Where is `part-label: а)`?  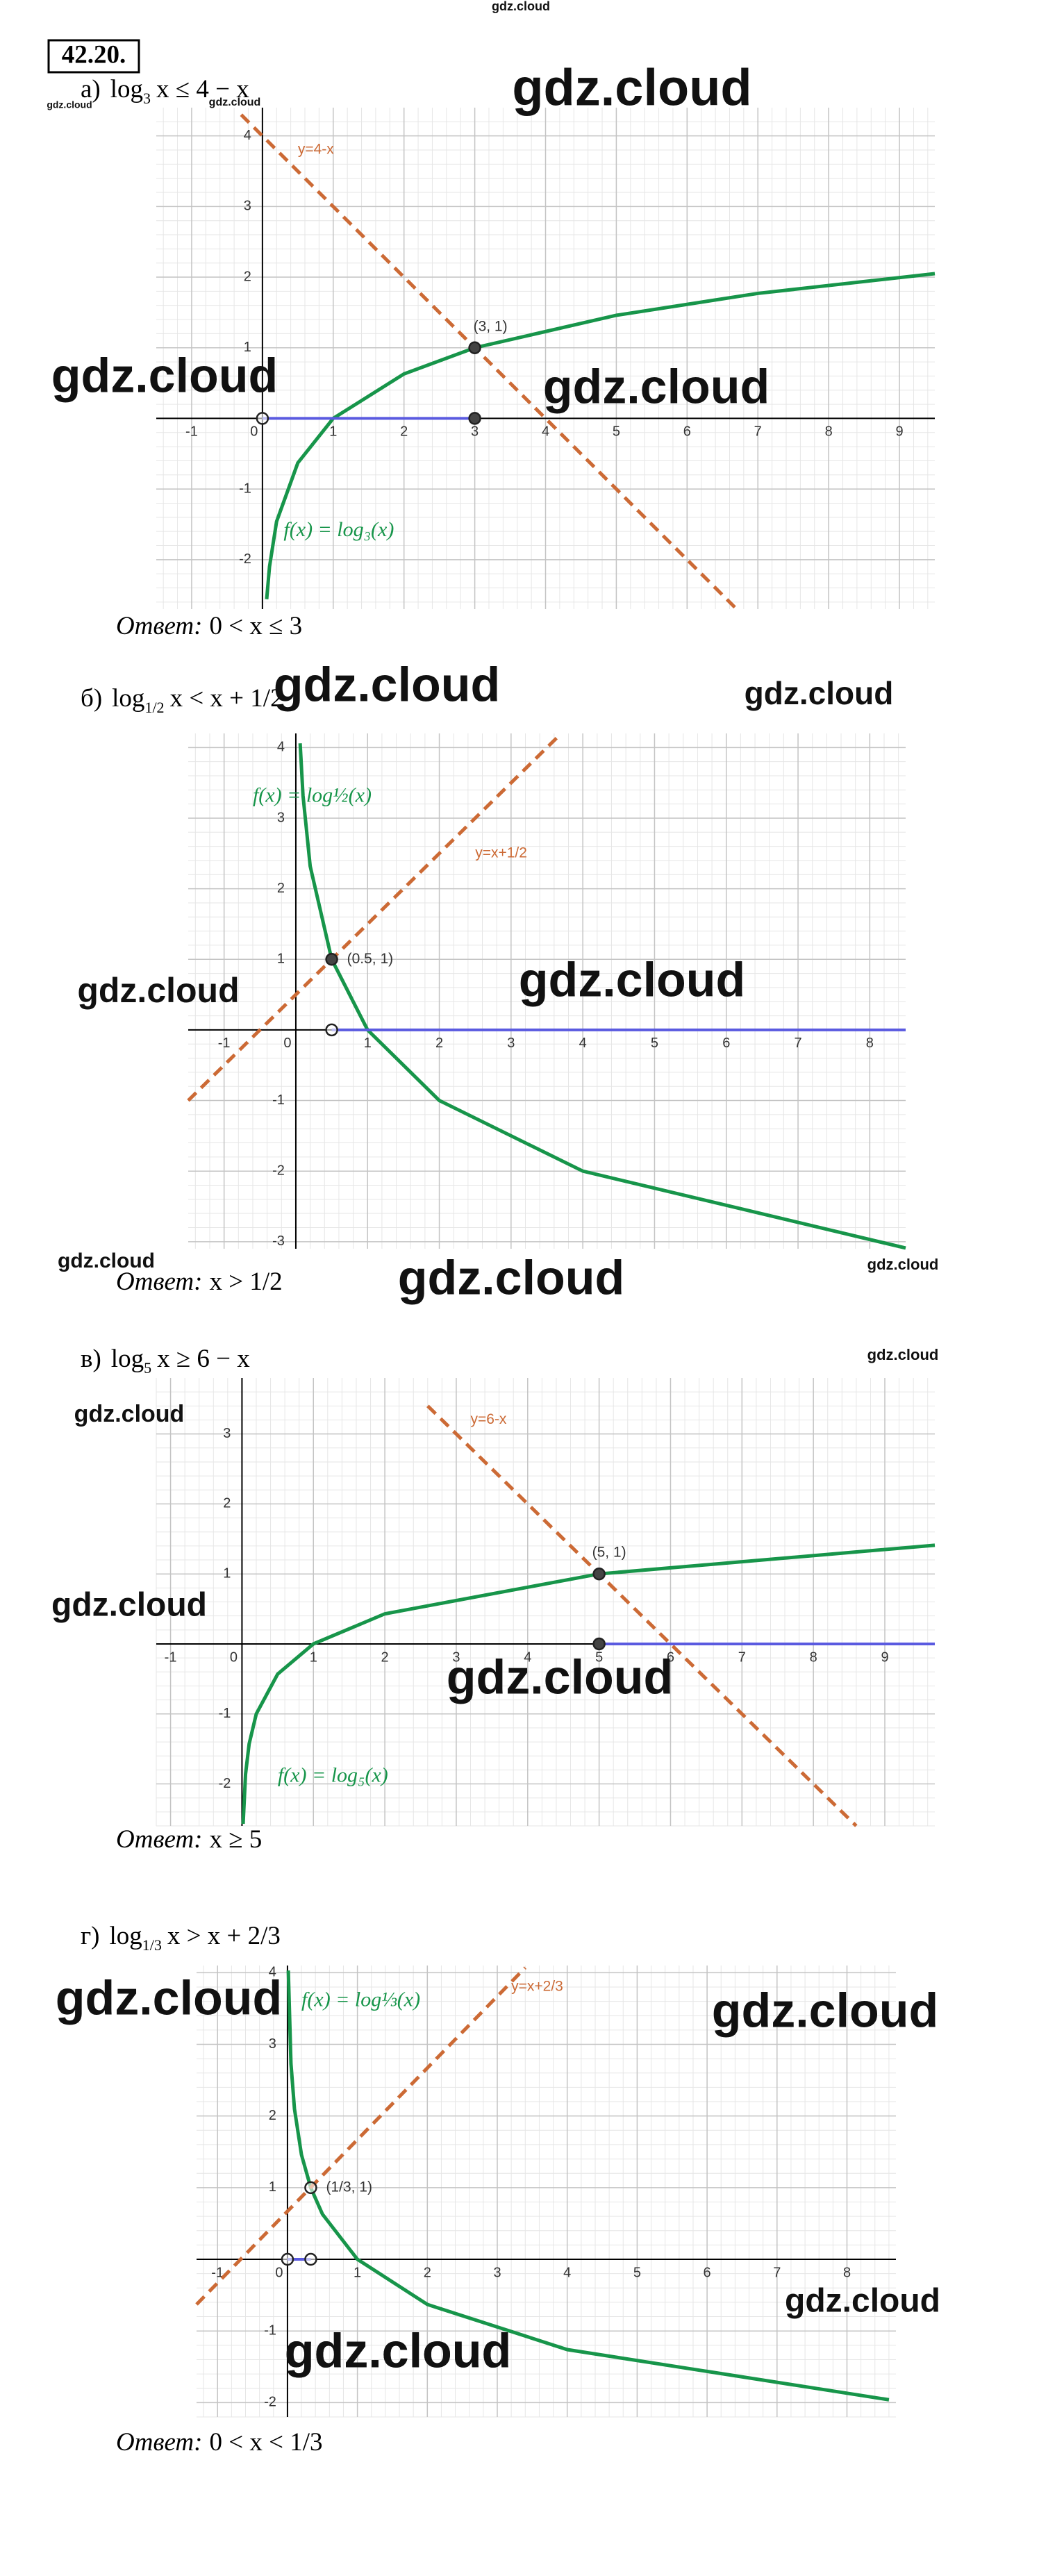
part-label: а) is located at coordinates (91, 89).